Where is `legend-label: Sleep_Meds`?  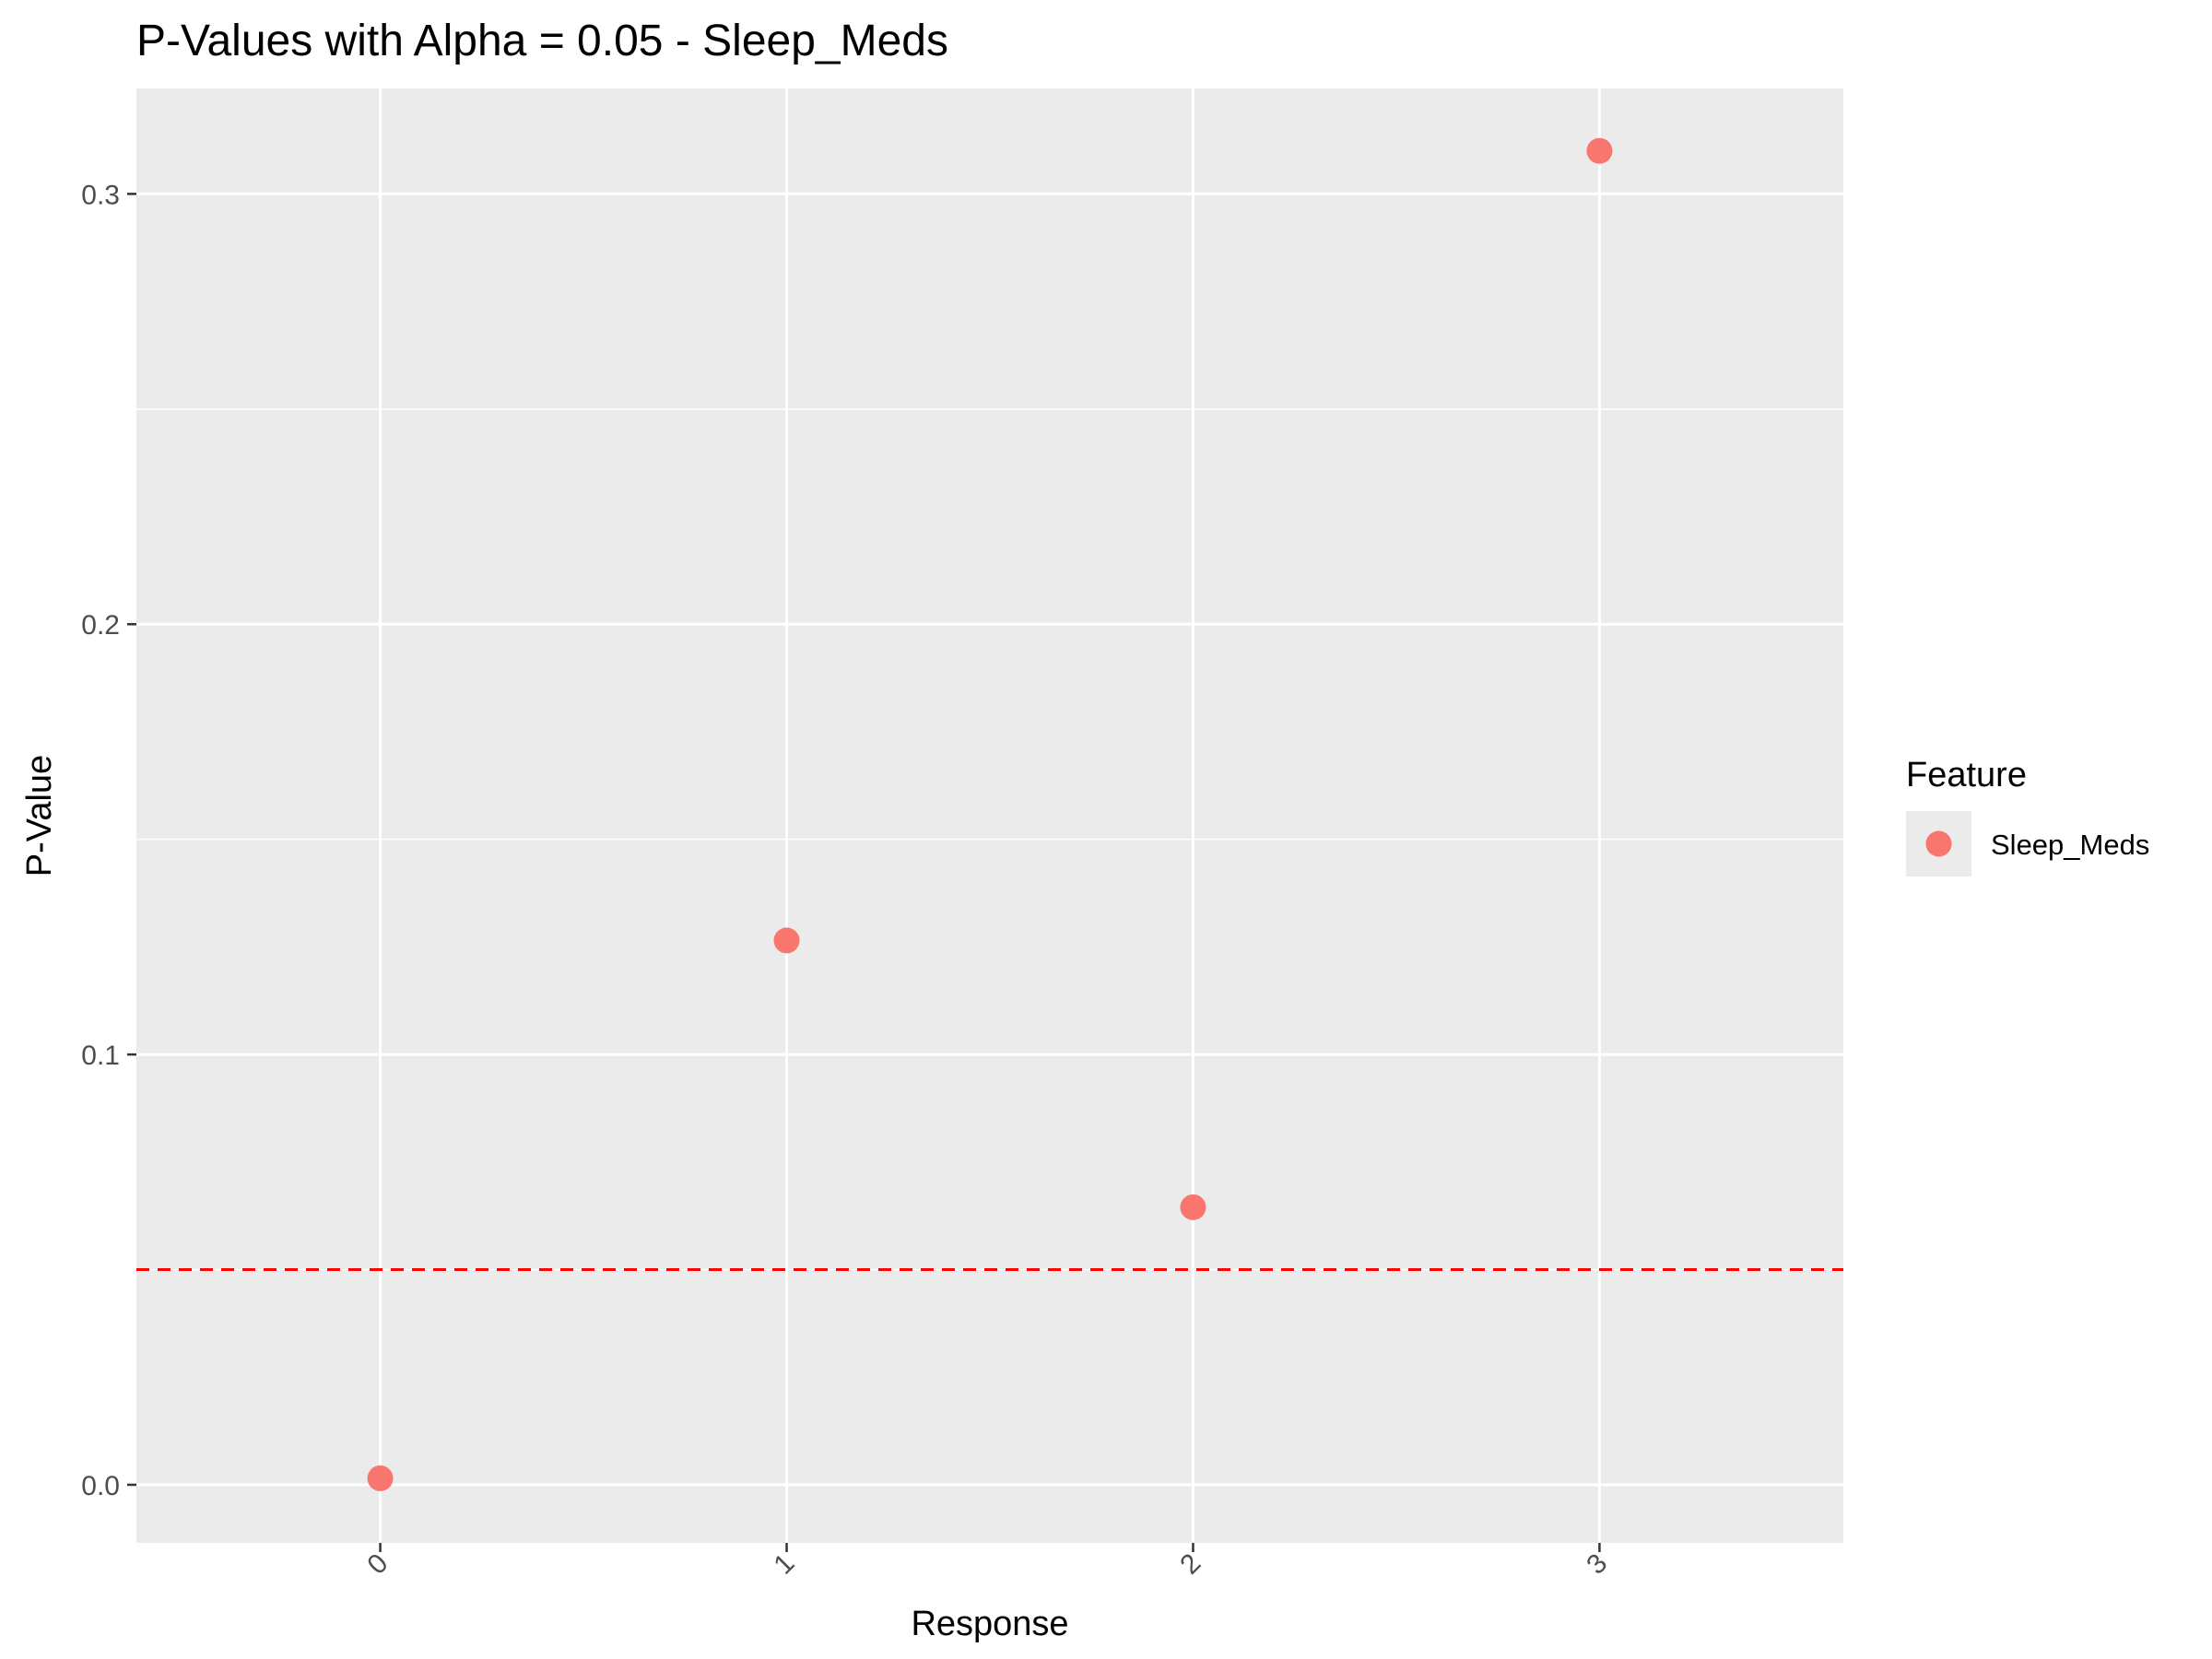
legend-label: Sleep_Meds is located at coordinates (2070, 845).